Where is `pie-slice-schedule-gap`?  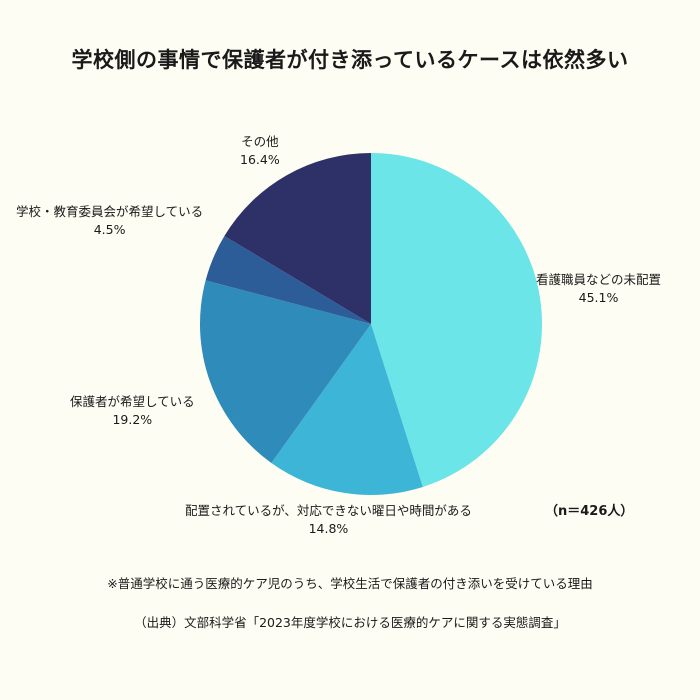 pie-slice-schedule-gap is located at coordinates (347, 410).